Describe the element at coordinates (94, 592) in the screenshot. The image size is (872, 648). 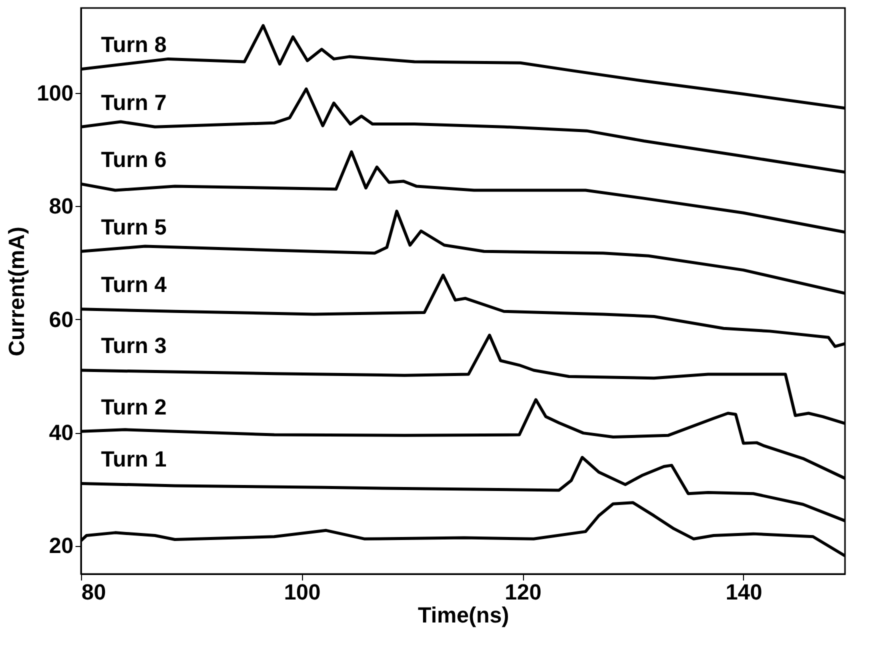
I see `x-tick-label: 80` at that location.